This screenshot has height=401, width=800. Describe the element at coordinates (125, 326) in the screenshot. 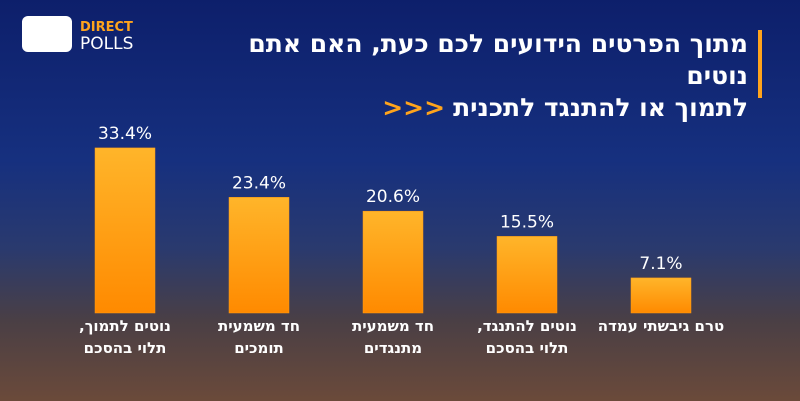

I see `category-label: נוטים לתמוך,` at that location.